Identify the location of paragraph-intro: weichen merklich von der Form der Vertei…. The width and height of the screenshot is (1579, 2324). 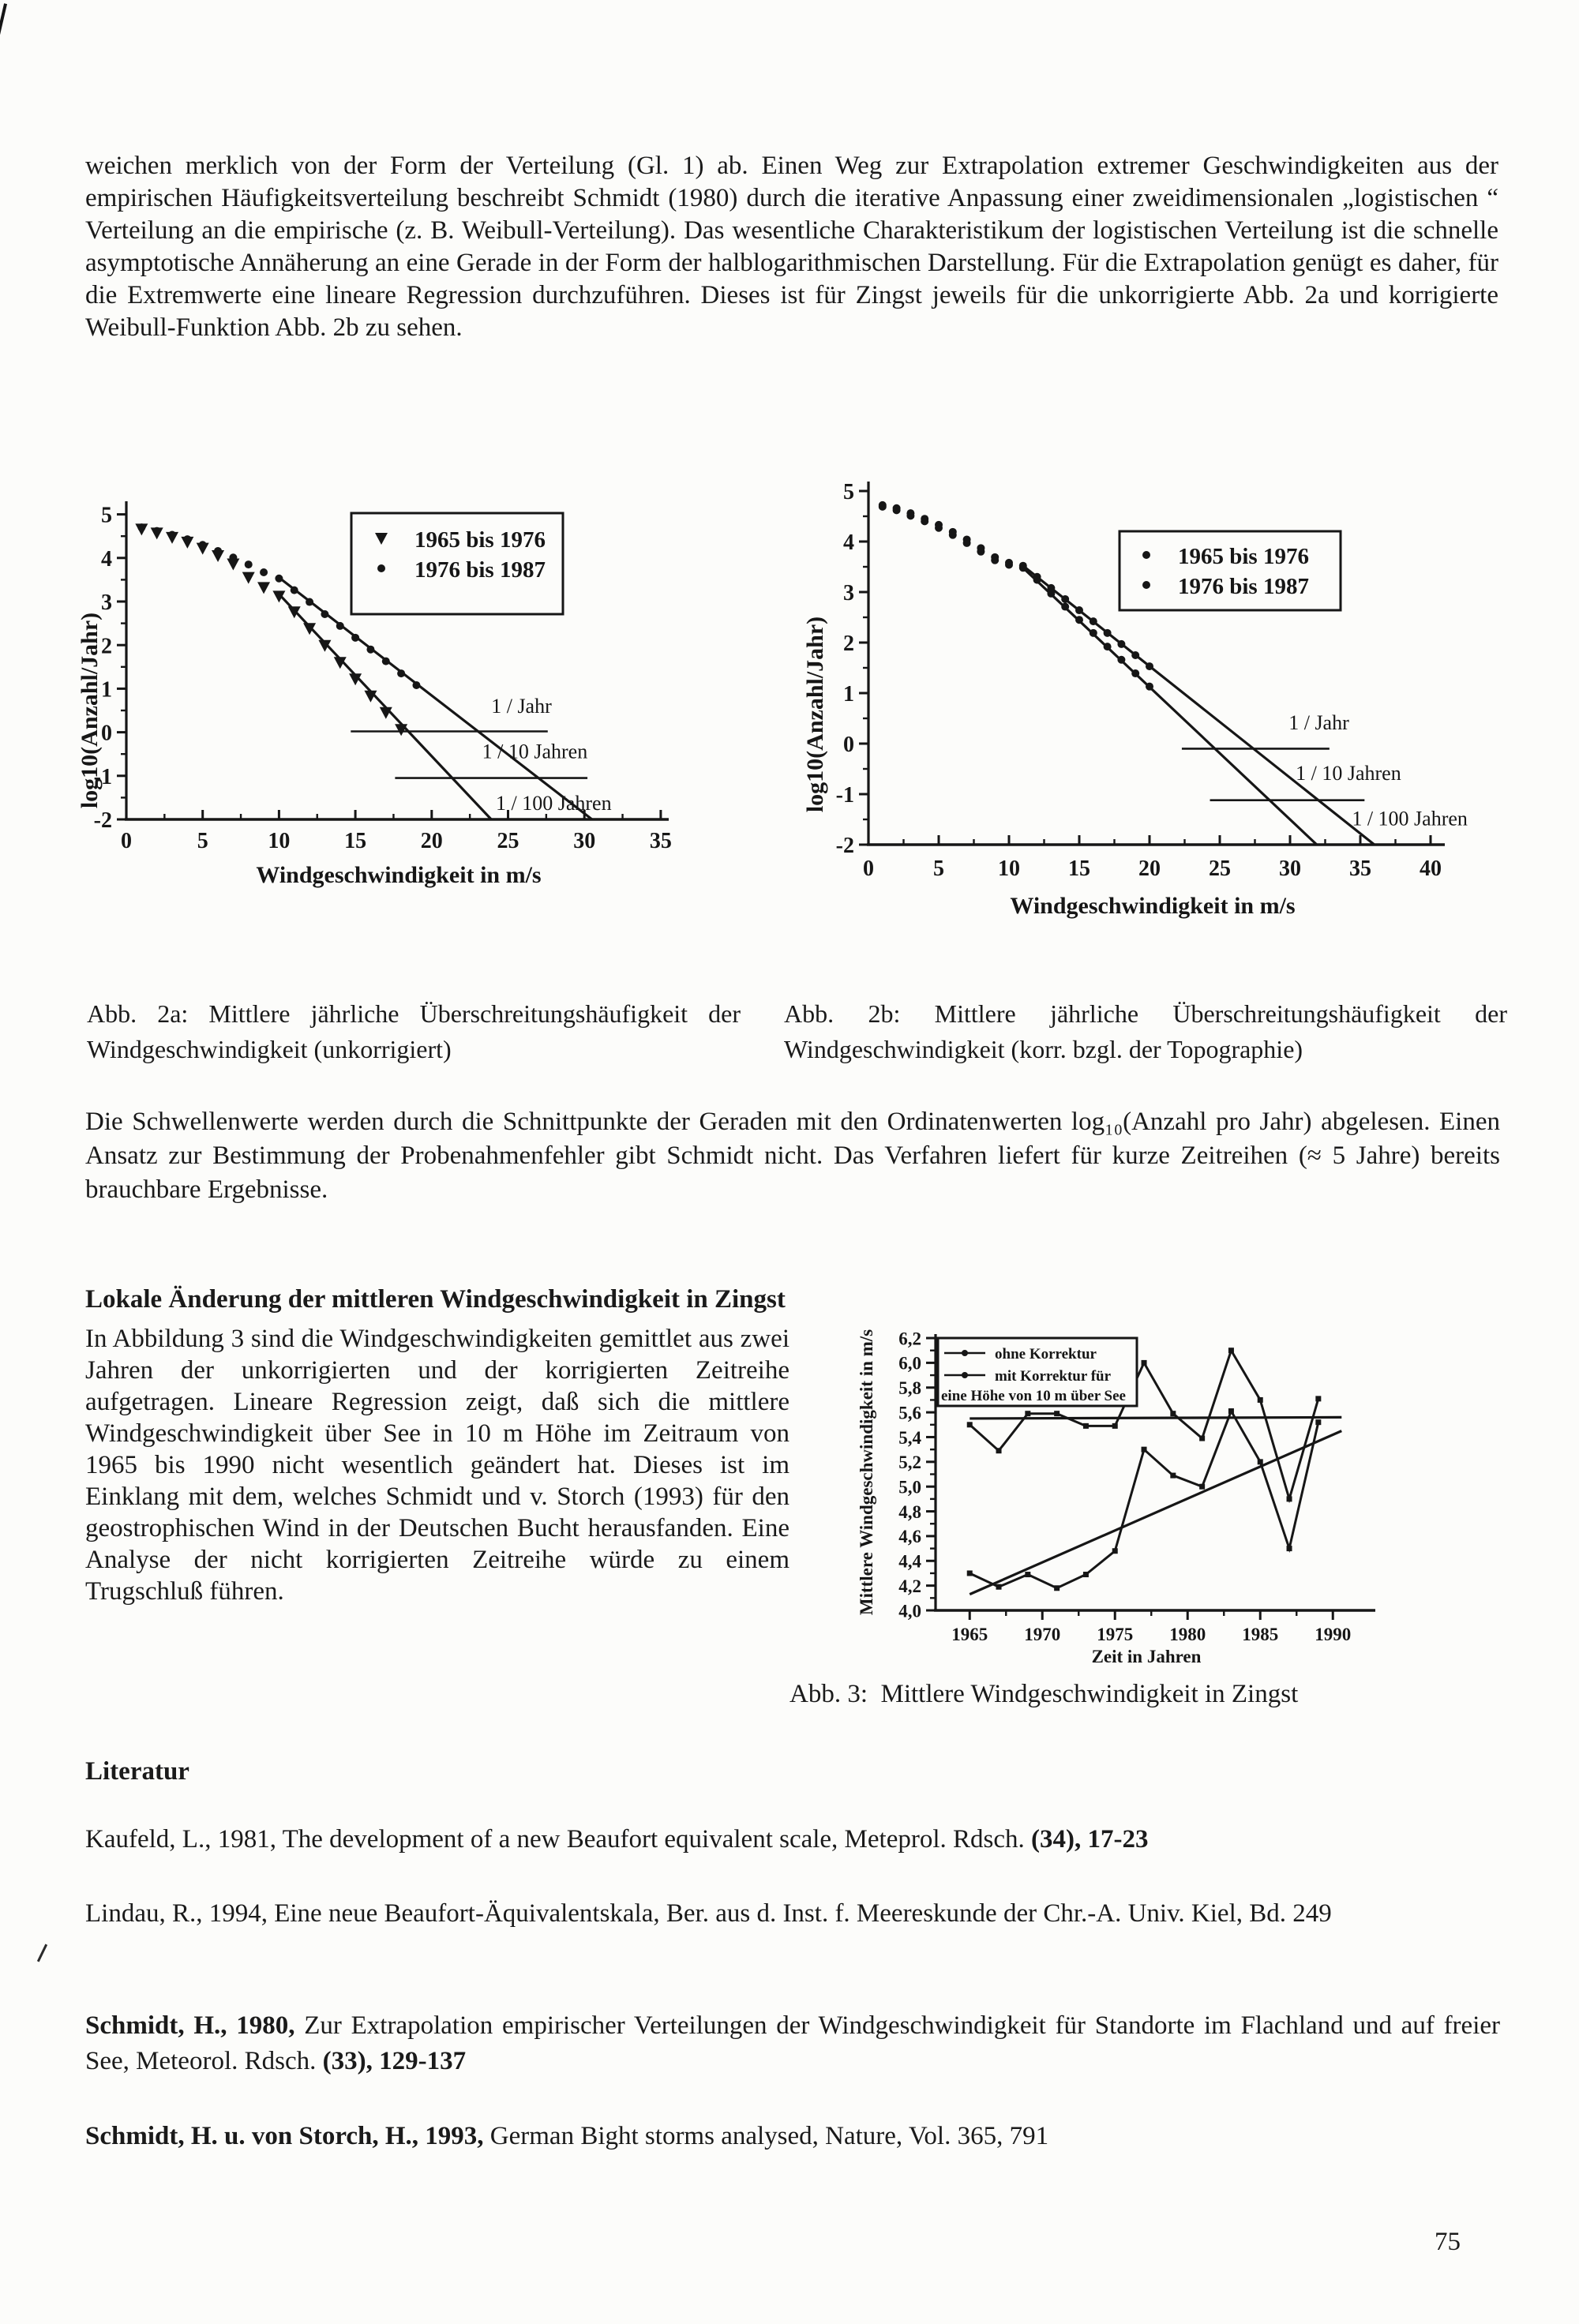
(791, 247).